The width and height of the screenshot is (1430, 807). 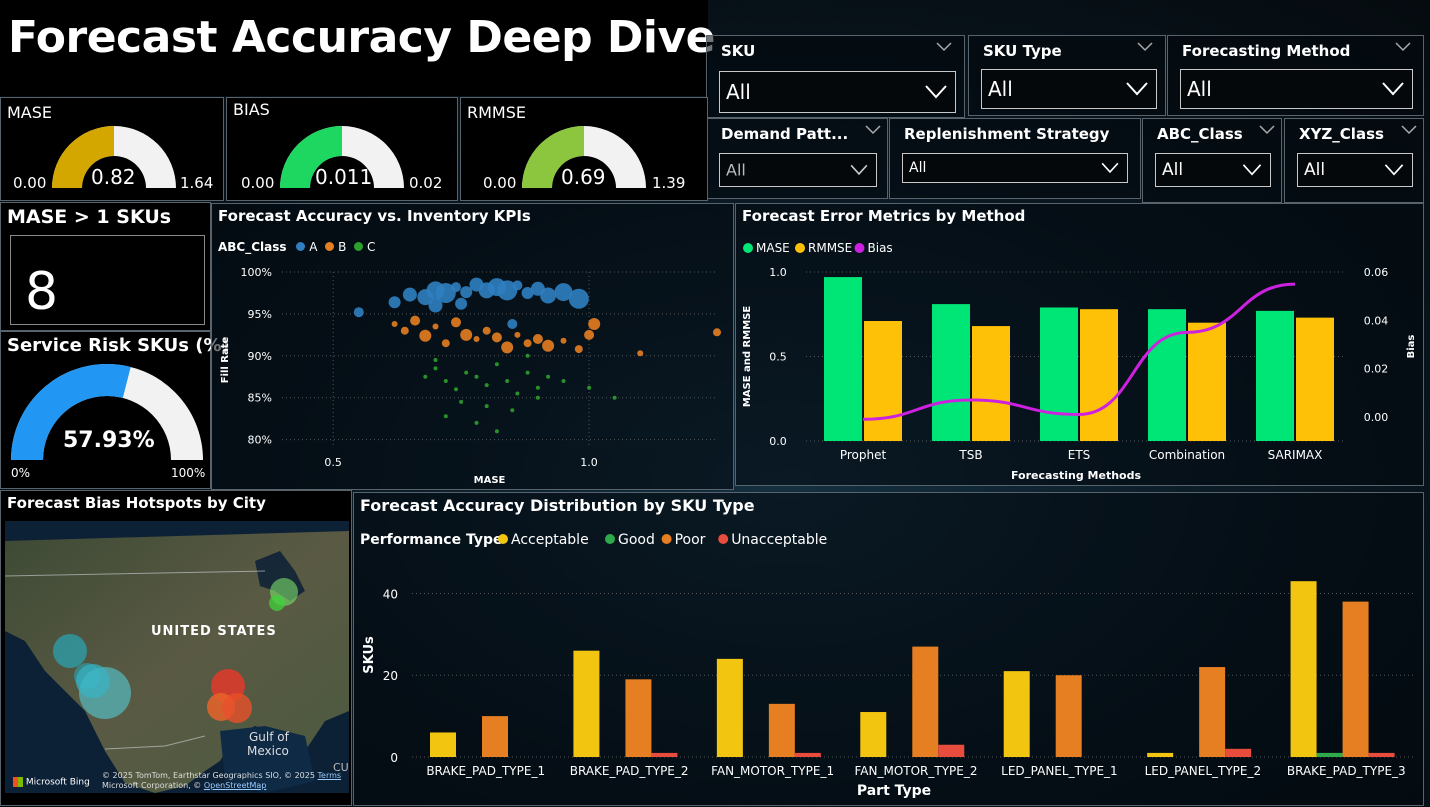 What do you see at coordinates (1069, 89) in the screenshot?
I see `sku-type-dropdown: All` at bounding box center [1069, 89].